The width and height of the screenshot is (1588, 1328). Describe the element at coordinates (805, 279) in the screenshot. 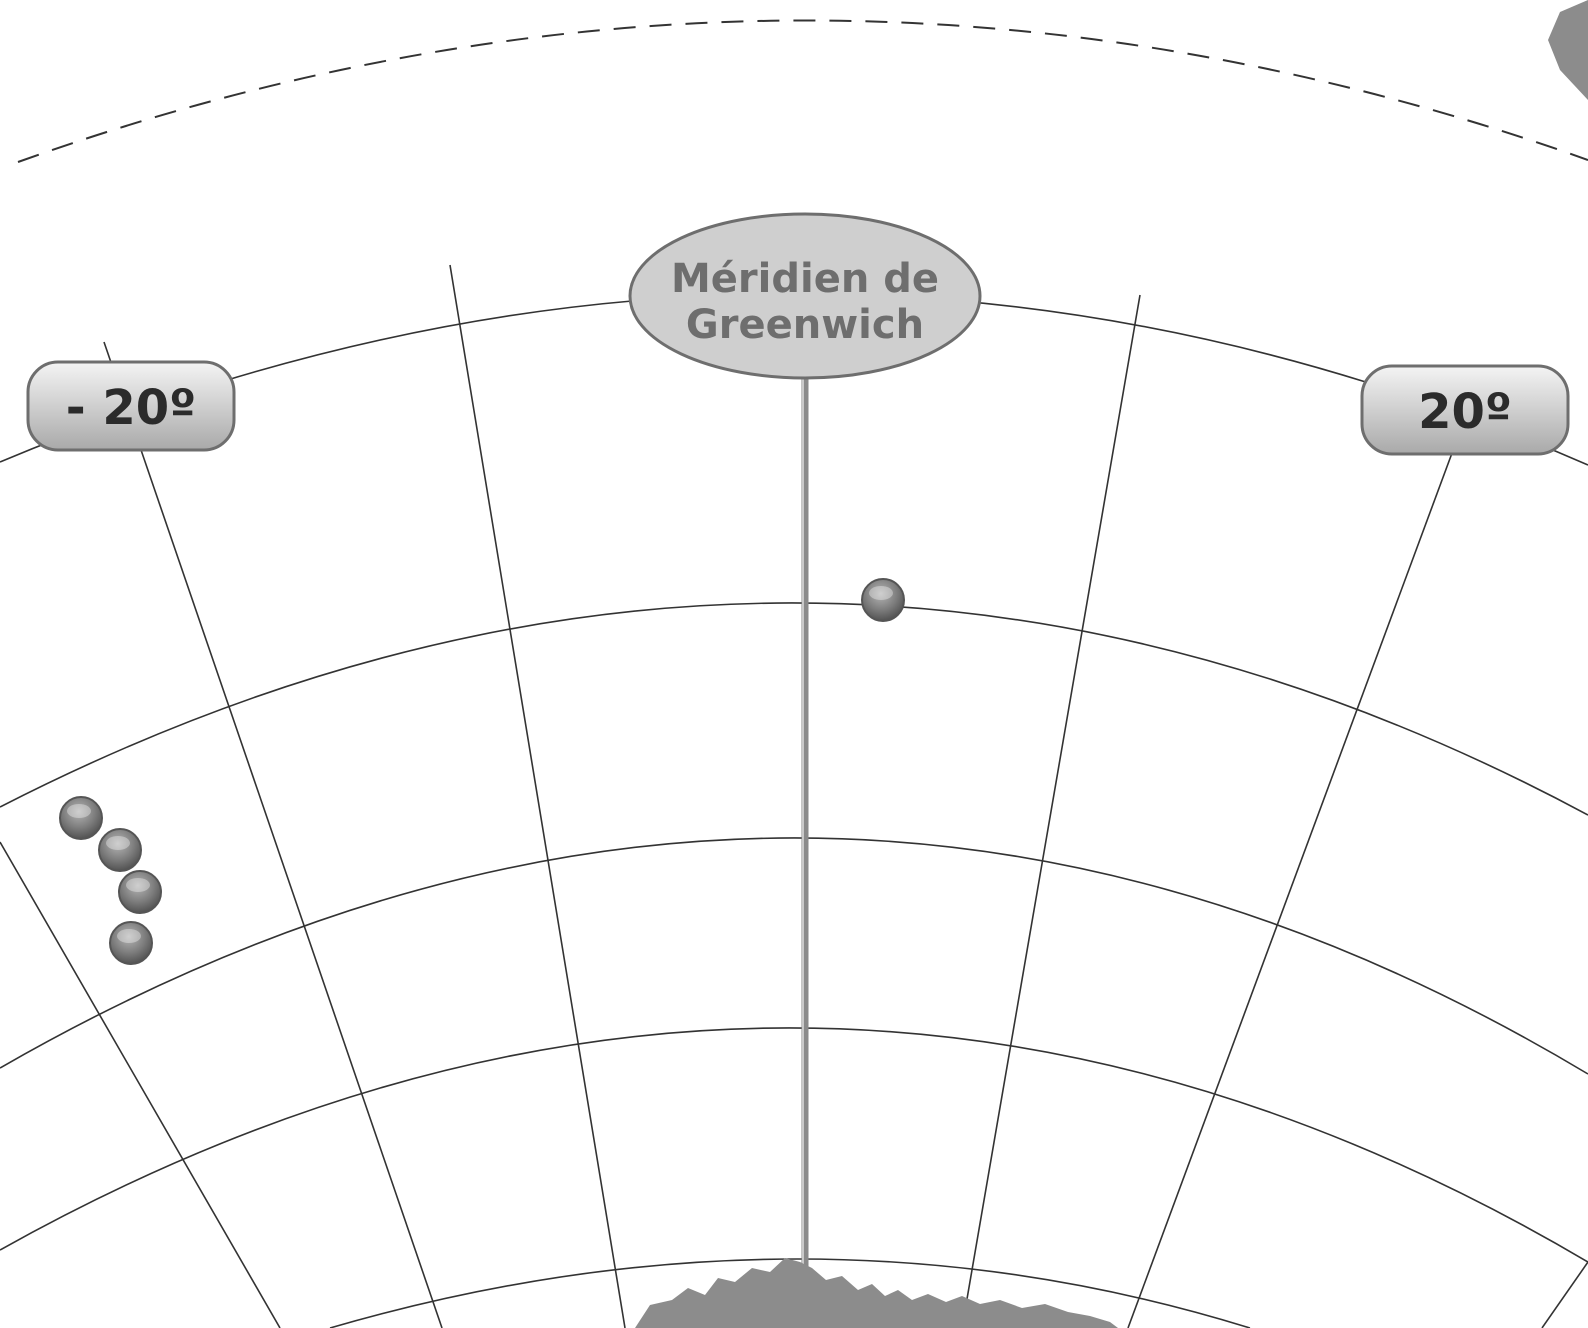

I see `greenwich-label-line-1: Méridien de` at that location.